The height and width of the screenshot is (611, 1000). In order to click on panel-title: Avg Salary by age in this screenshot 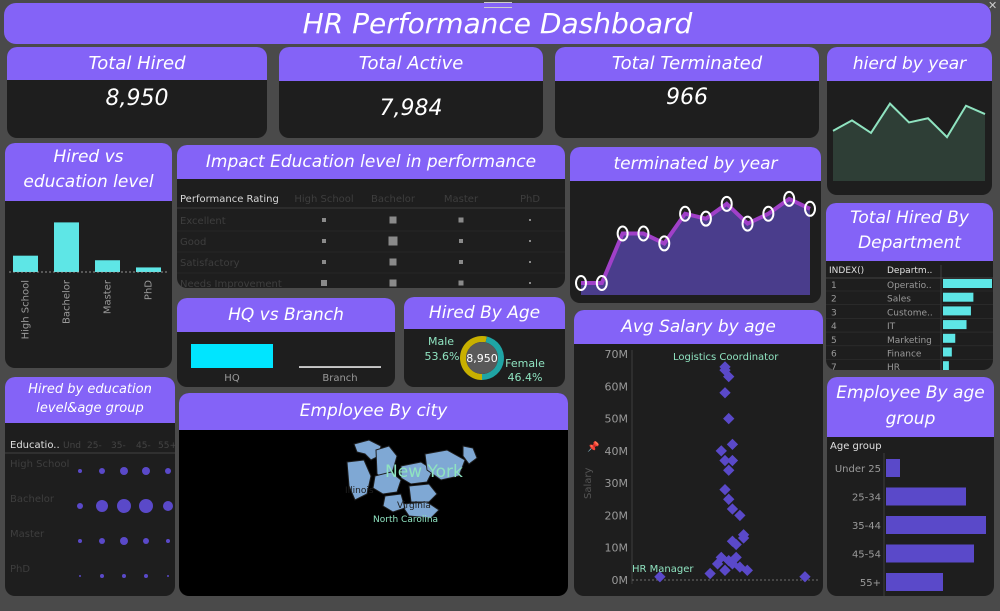, I will do `click(698, 327)`.